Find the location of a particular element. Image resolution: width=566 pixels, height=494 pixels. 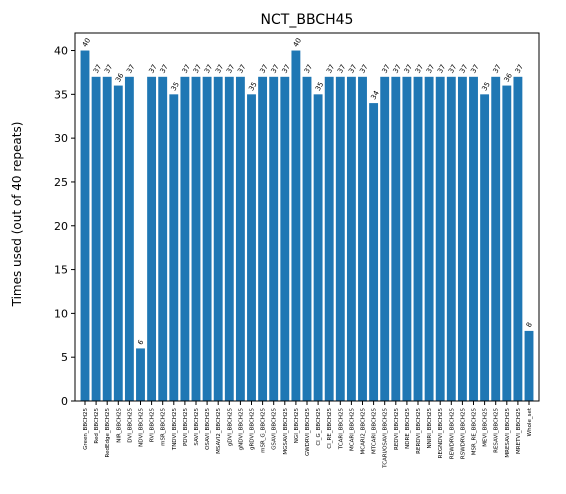

x-tick-label: REWDRVI_BBCH25 is located at coordinates (452, 434).